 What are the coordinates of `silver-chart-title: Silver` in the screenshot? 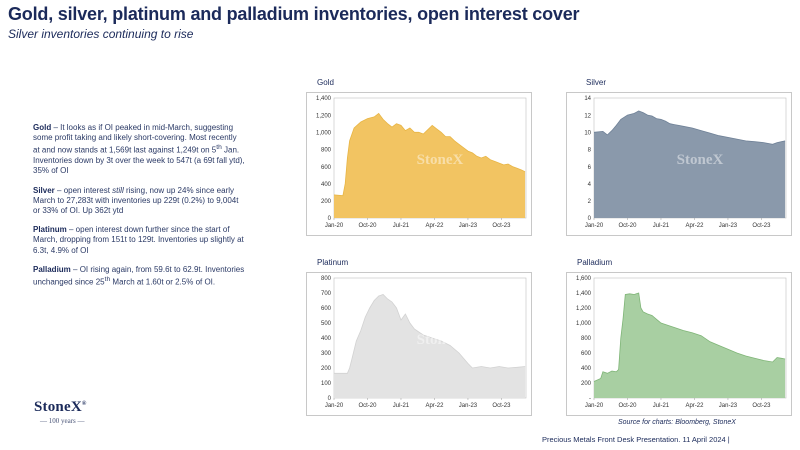 It's located at (596, 82).